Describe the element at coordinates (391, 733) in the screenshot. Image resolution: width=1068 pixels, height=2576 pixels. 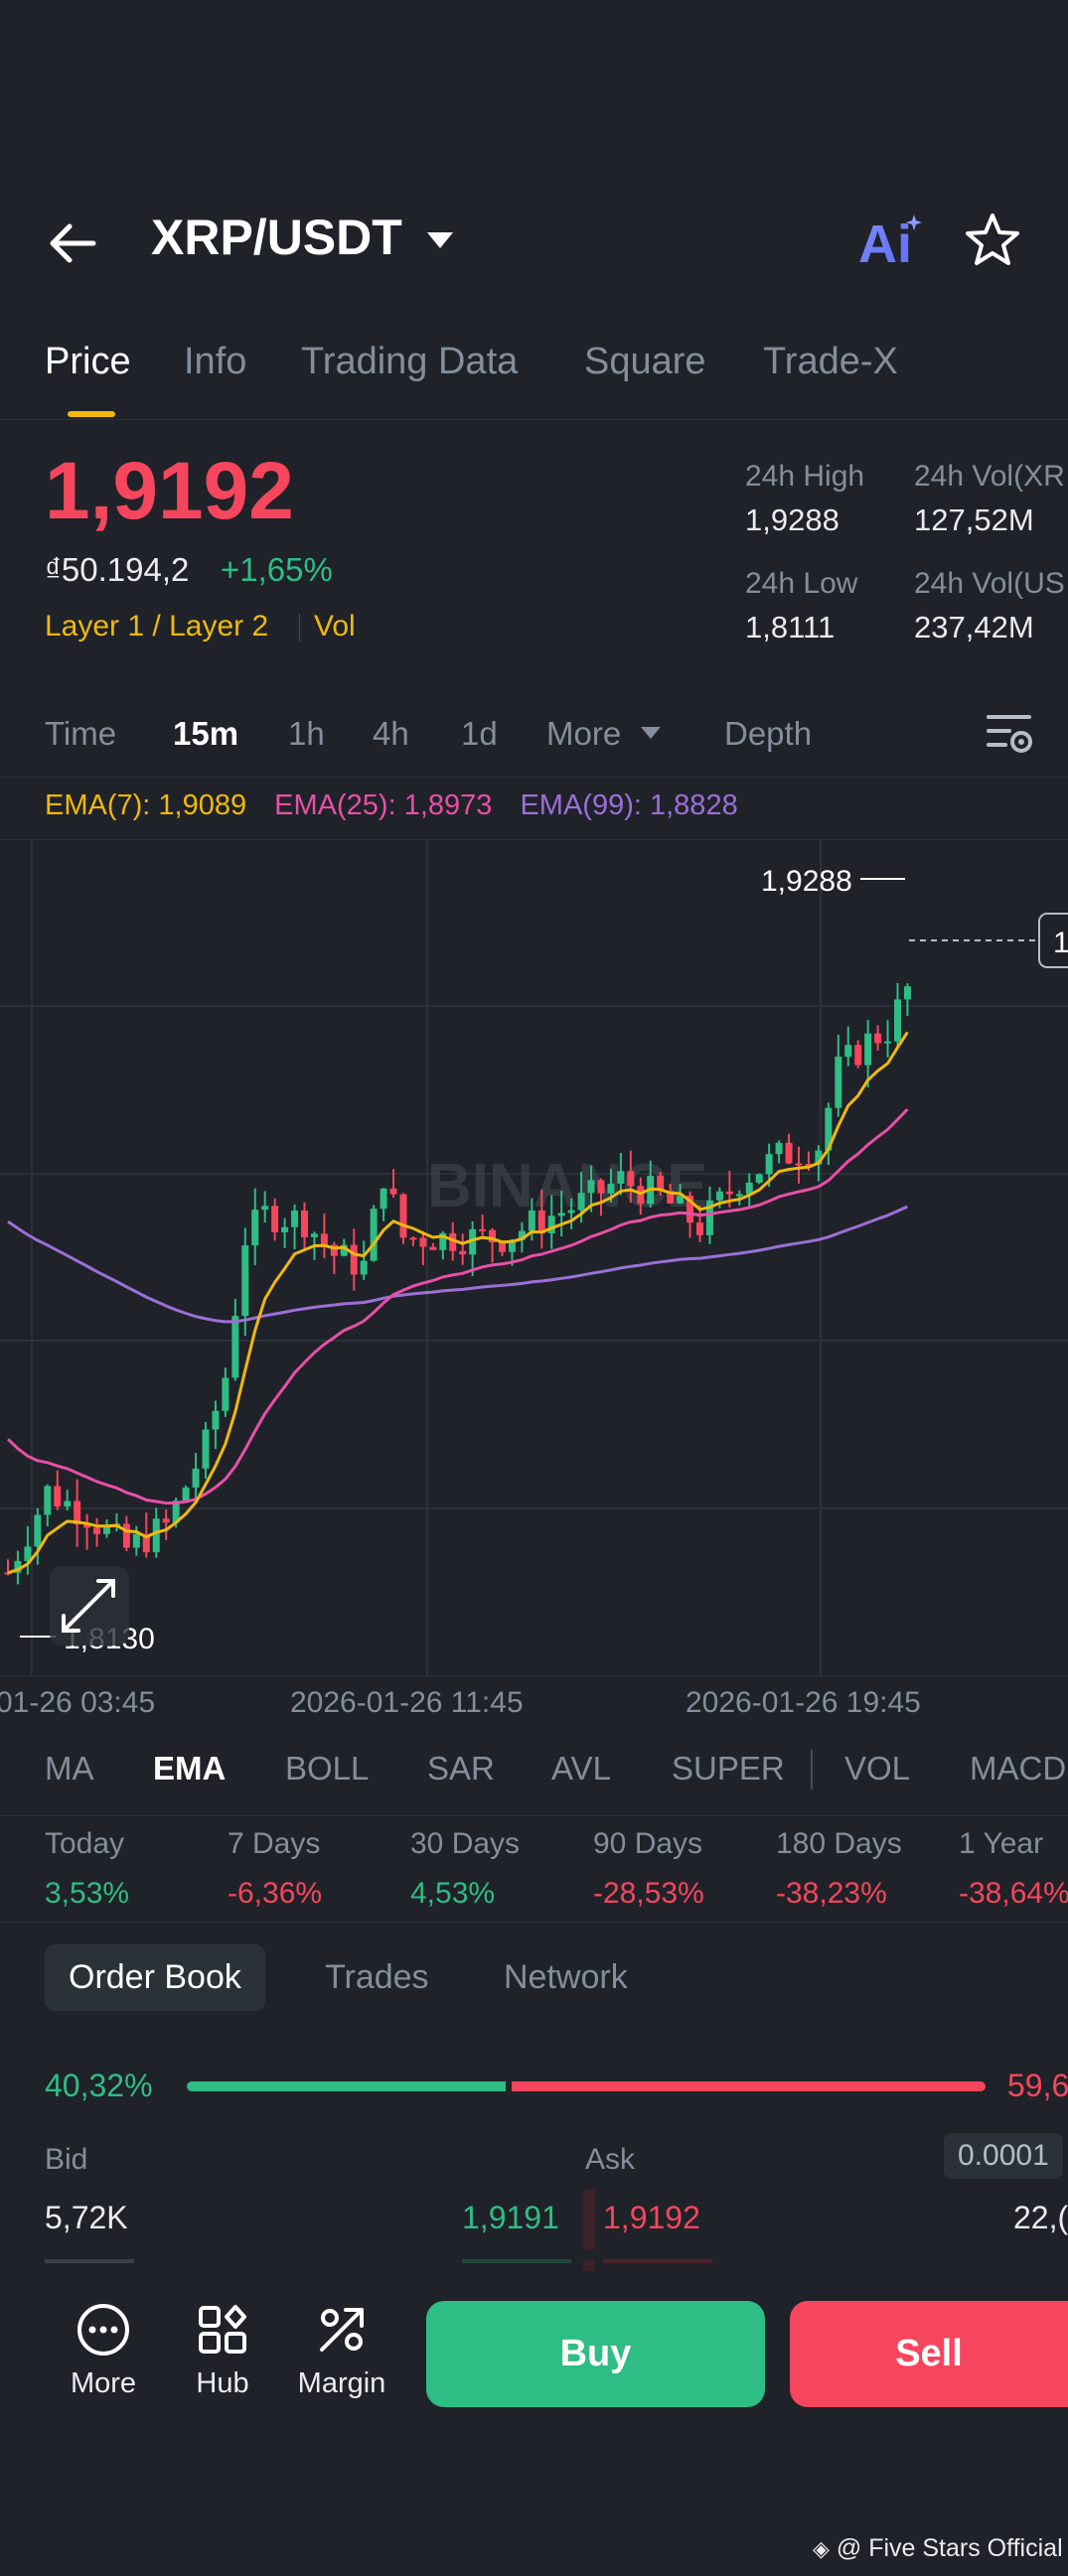
I see `tf-4h: 4h` at that location.